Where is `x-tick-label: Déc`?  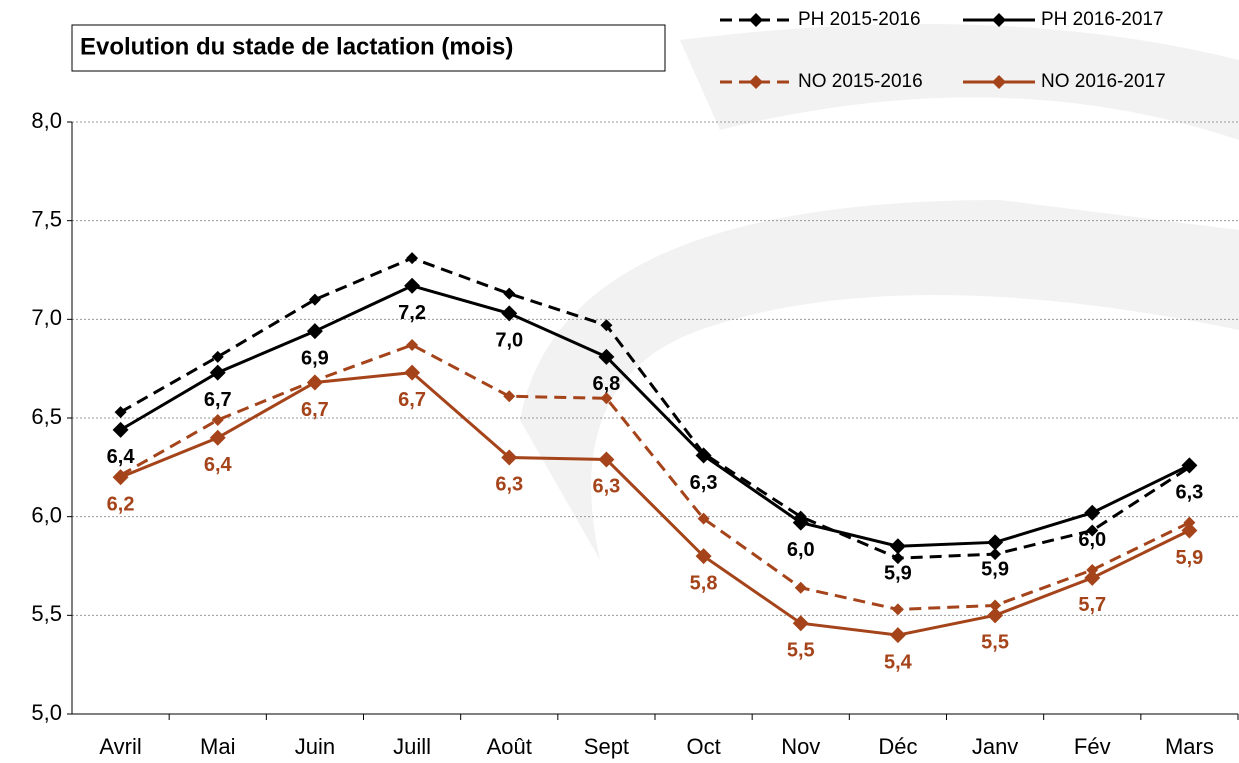
x-tick-label: Déc is located at coordinates (897, 746).